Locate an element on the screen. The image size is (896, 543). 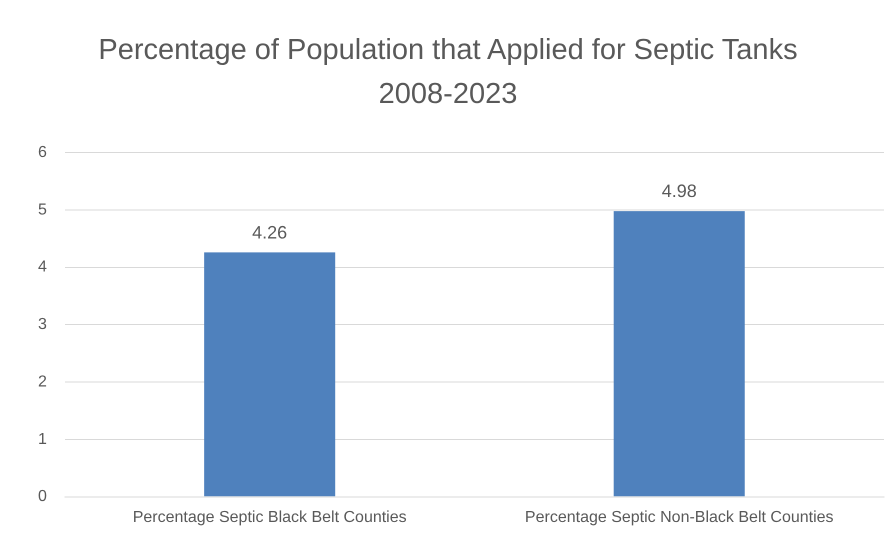
data-label: 4.98 is located at coordinates (679, 191).